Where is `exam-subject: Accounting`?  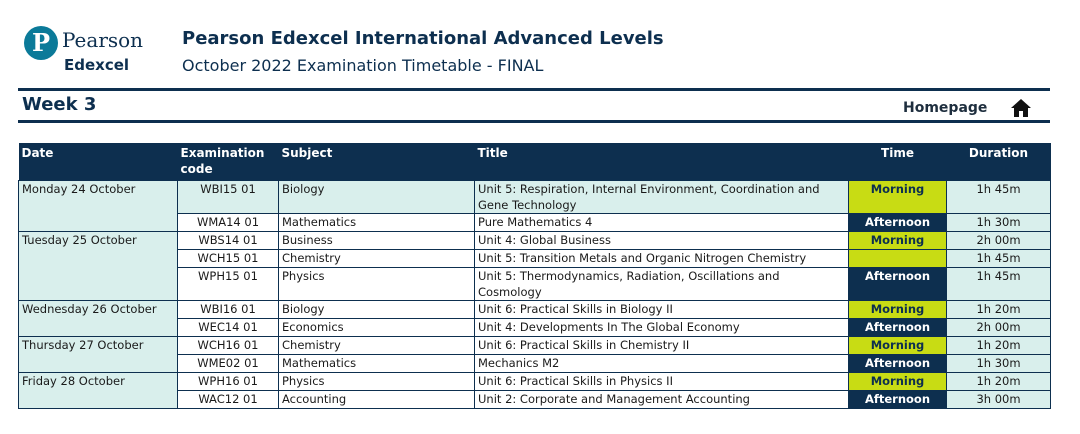 exam-subject: Accounting is located at coordinates (376, 399).